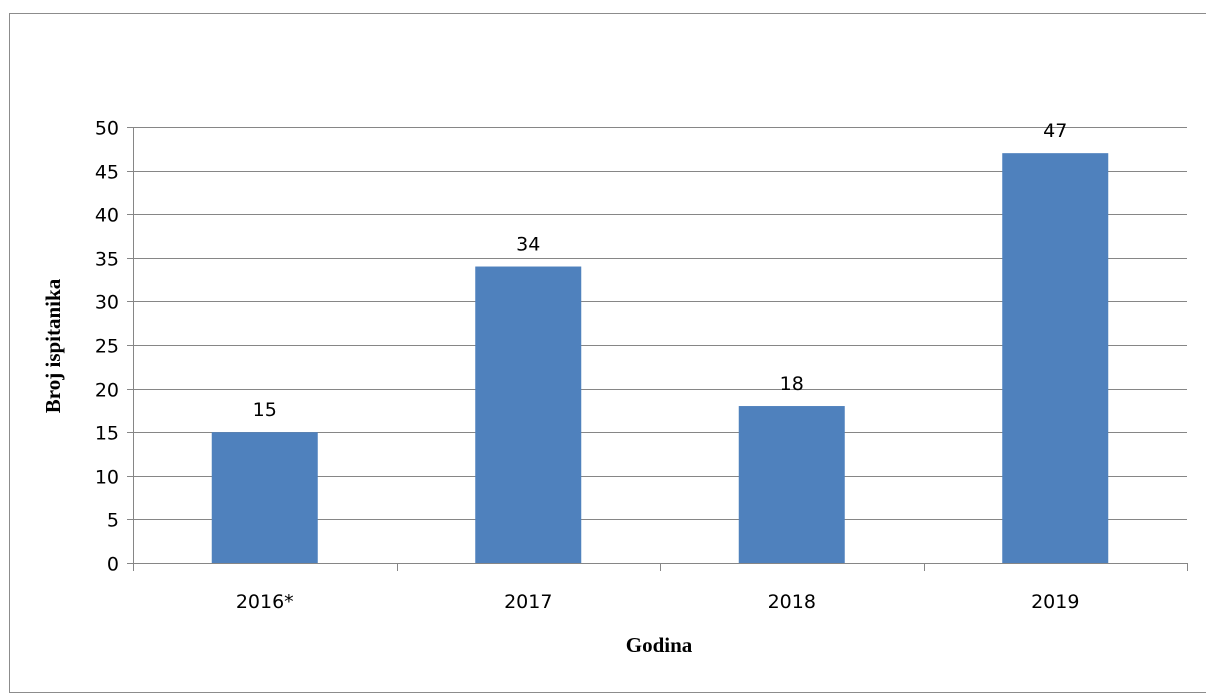  Describe the element at coordinates (1055, 131) in the screenshot. I see `data-label: 47` at that location.